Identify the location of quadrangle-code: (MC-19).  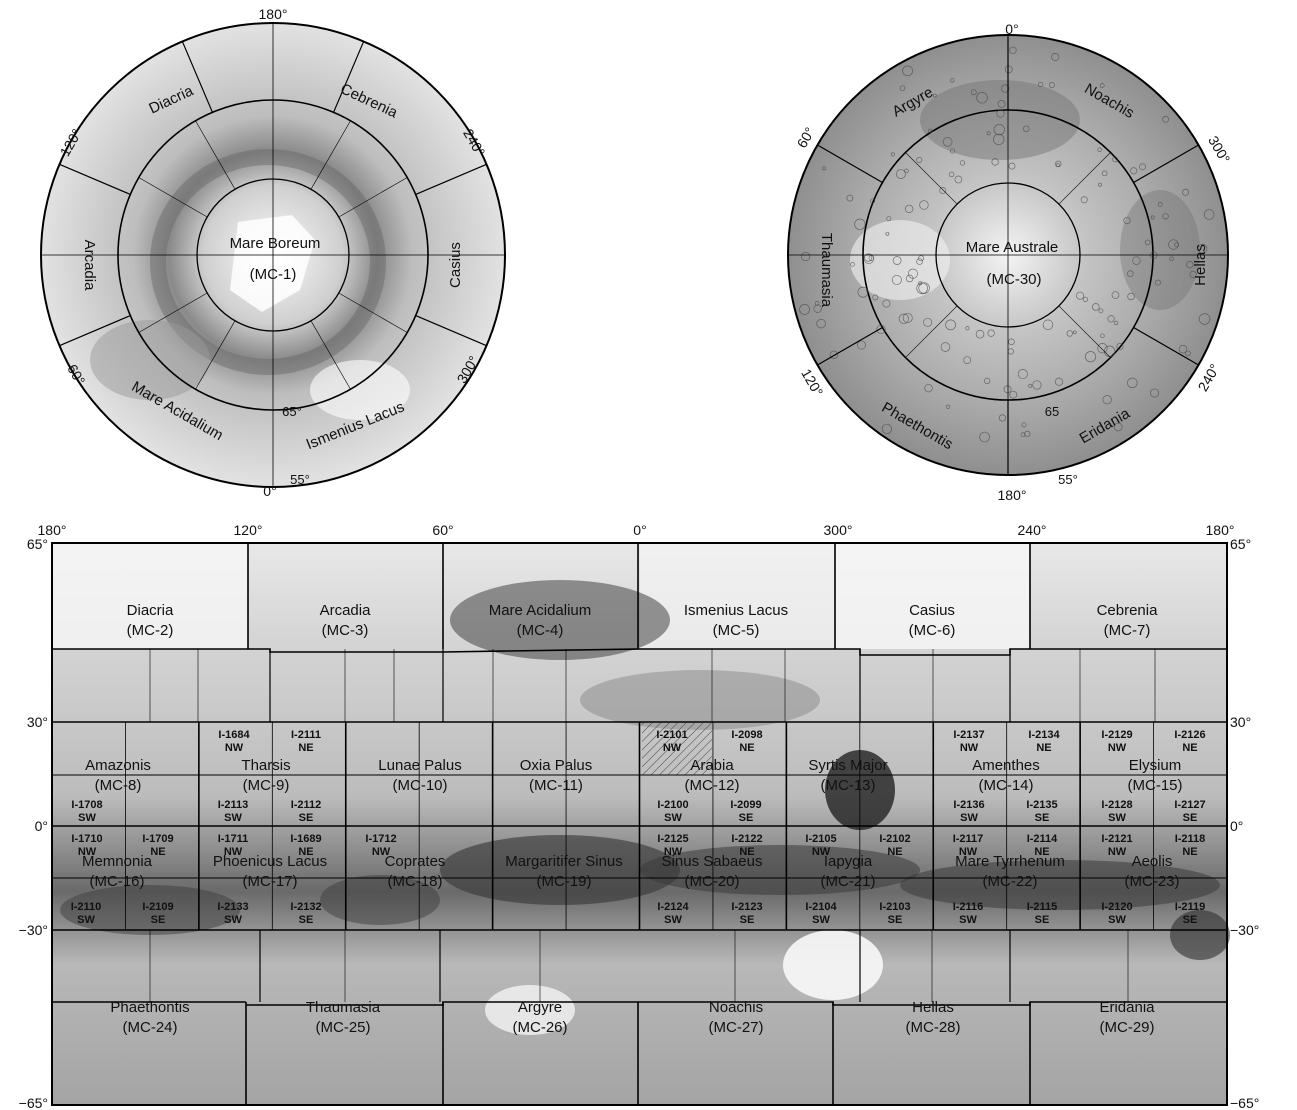
(564, 881).